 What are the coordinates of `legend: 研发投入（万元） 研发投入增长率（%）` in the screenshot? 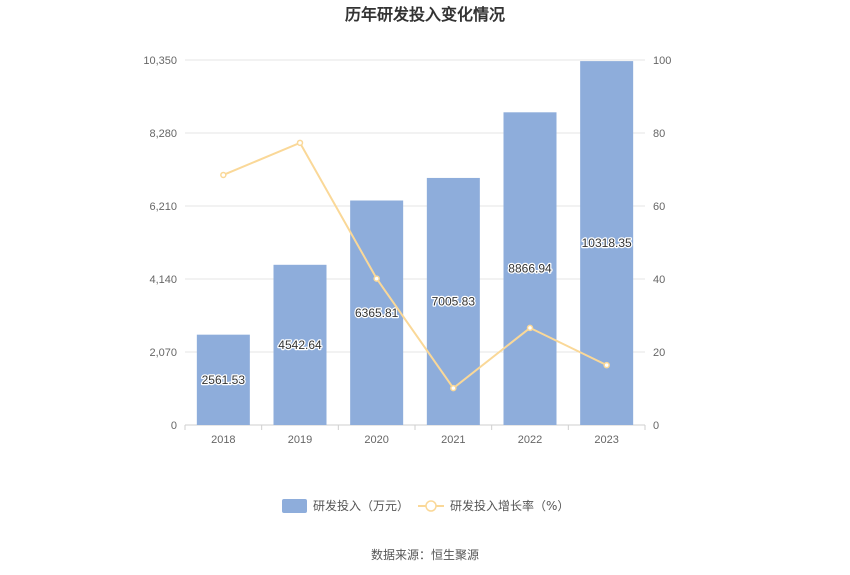 It's located at (425, 505).